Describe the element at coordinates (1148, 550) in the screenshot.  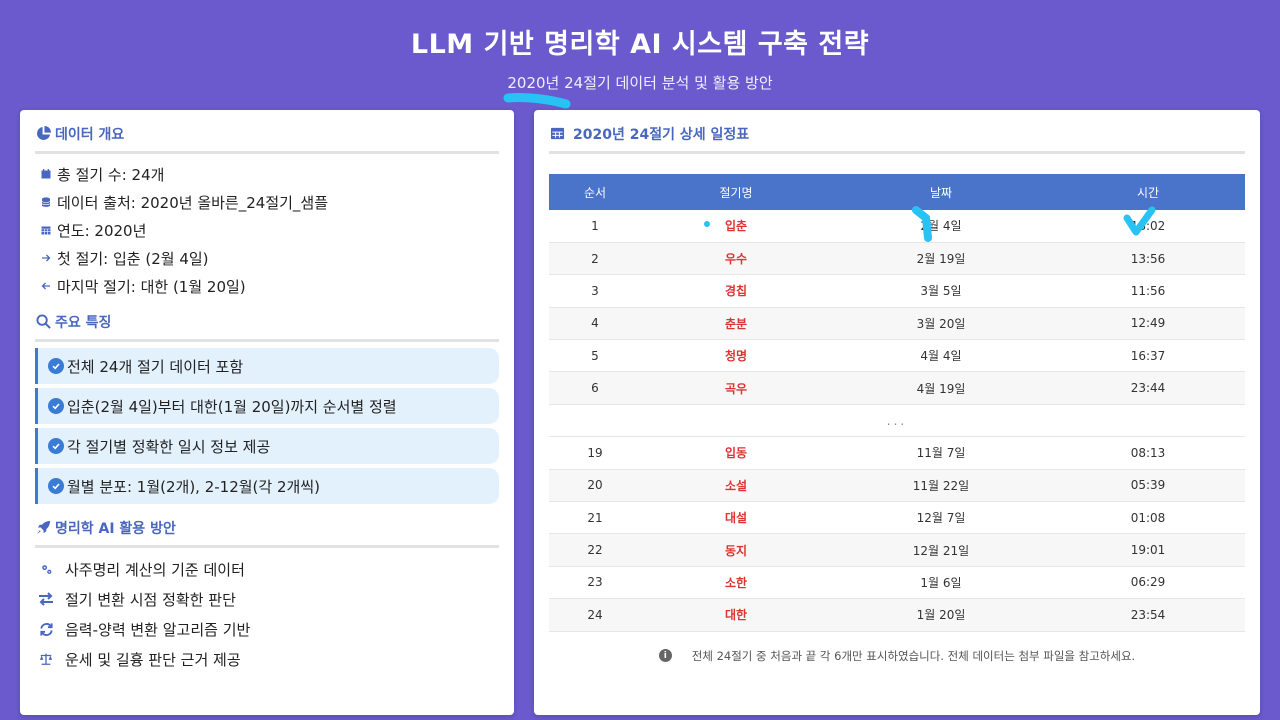
I see `cell-time: 19:01` at that location.